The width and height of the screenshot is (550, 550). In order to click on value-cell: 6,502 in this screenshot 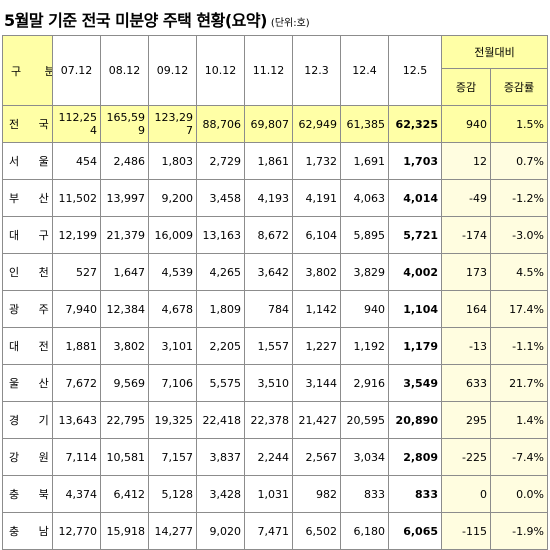, I will do `click(316, 531)`.